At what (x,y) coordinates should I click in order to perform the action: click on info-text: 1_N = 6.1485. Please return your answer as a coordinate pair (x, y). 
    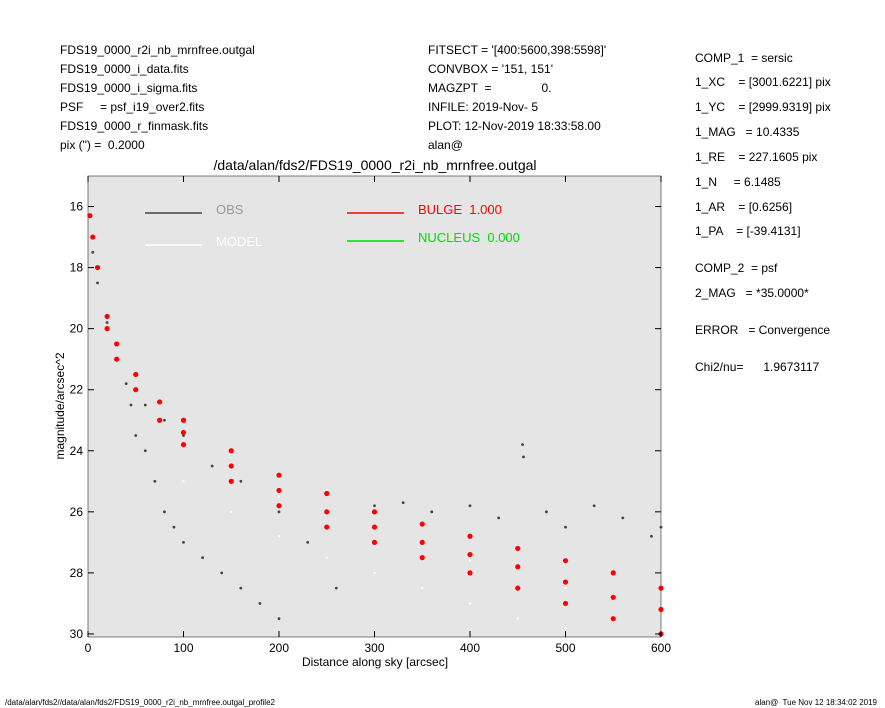
    Looking at the image, I should click on (738, 182).